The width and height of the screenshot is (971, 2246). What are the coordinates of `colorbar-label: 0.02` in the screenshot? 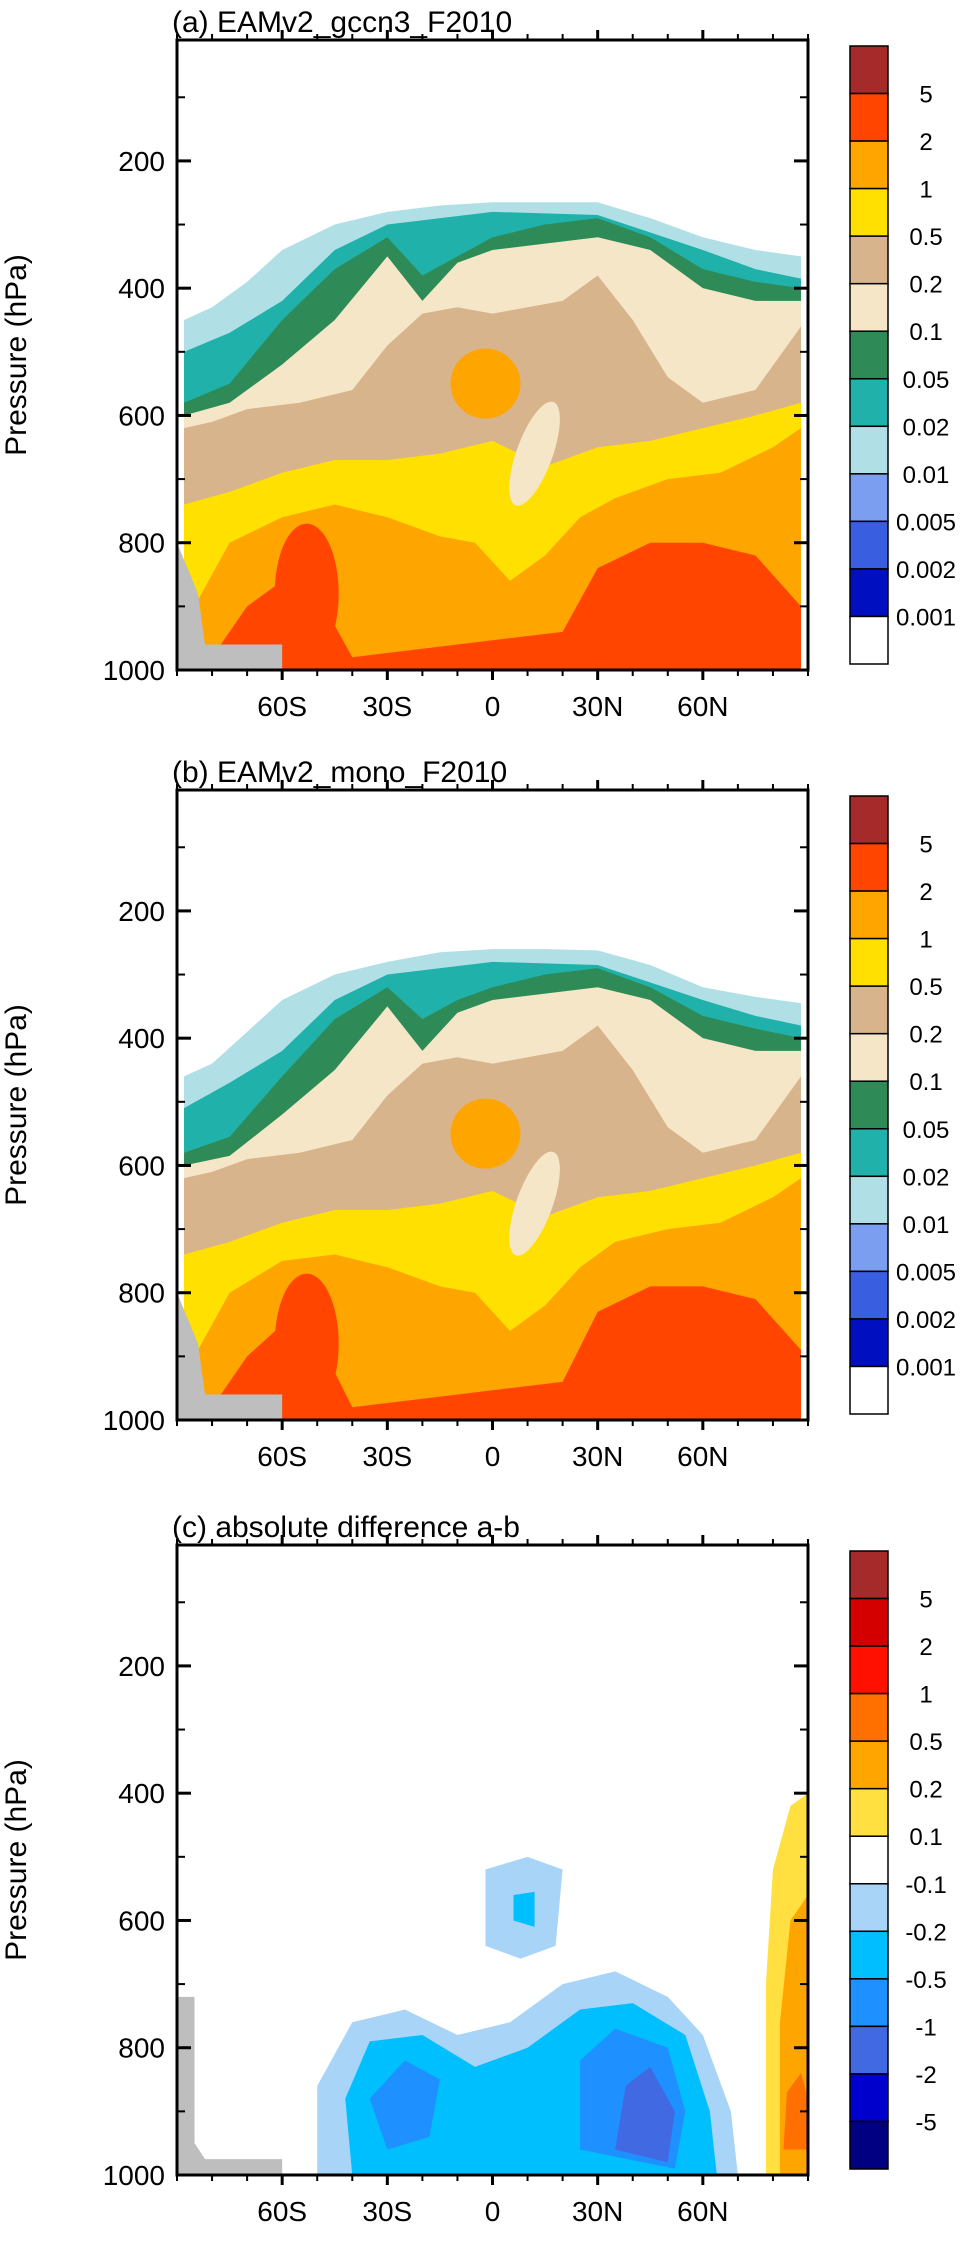 It's located at (926, 1177).